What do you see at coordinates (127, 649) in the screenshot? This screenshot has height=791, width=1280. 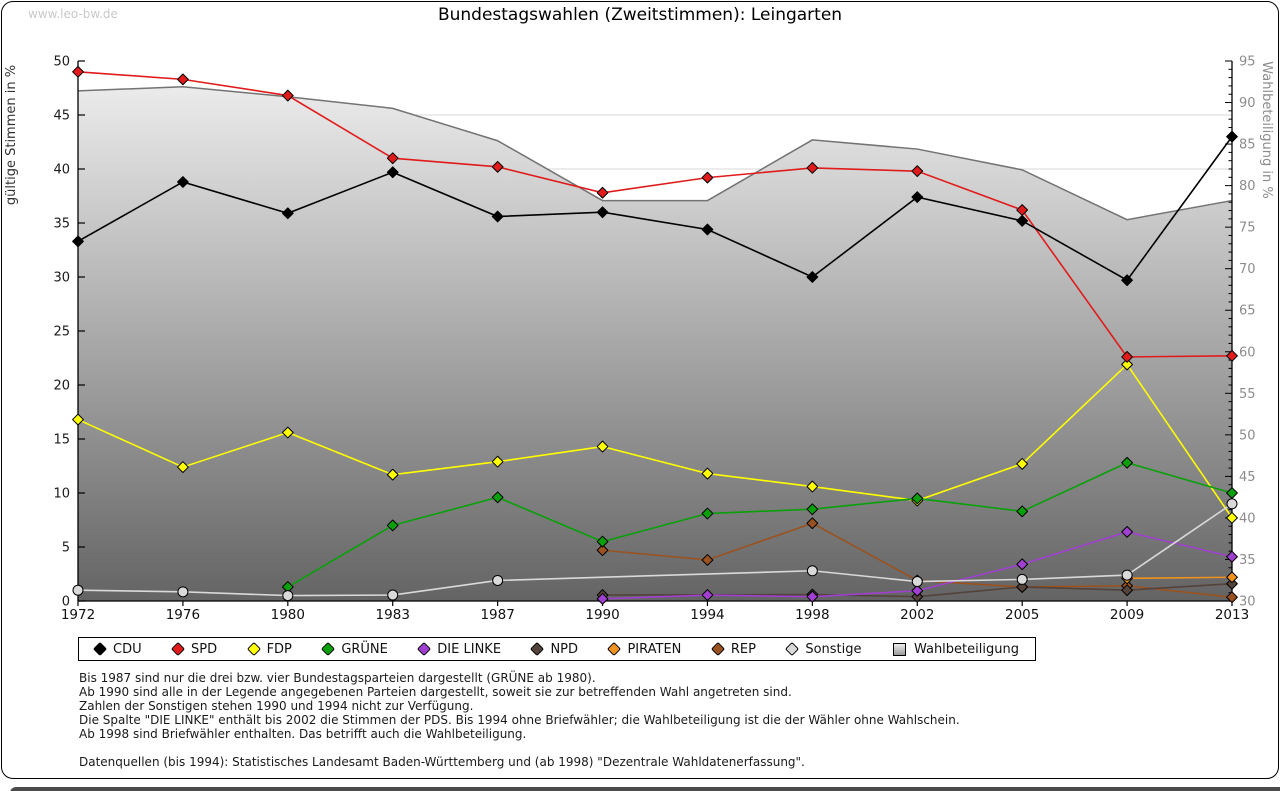 I see `legend-label: CDU` at bounding box center [127, 649].